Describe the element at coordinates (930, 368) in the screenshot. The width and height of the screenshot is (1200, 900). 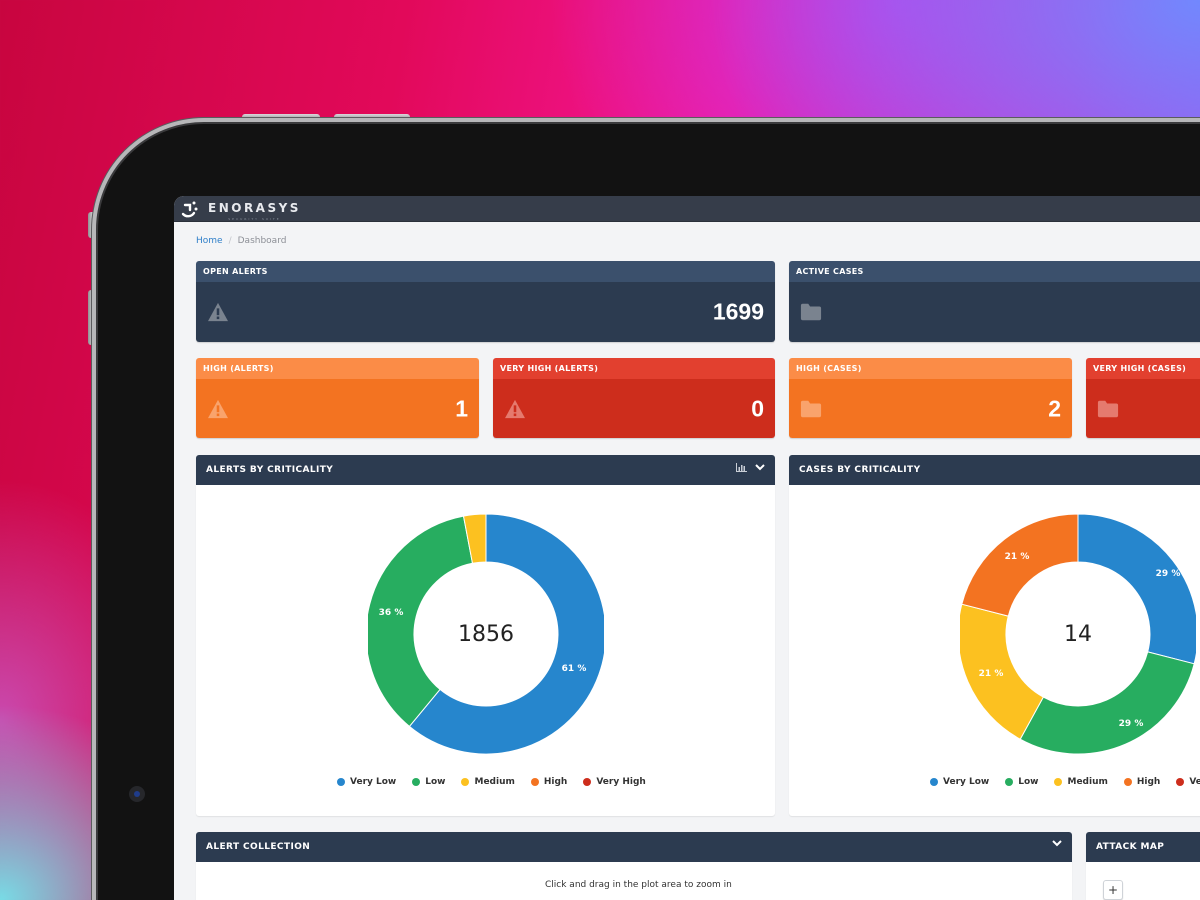
I see `high-cases-label: HIGH (CASES)` at that location.